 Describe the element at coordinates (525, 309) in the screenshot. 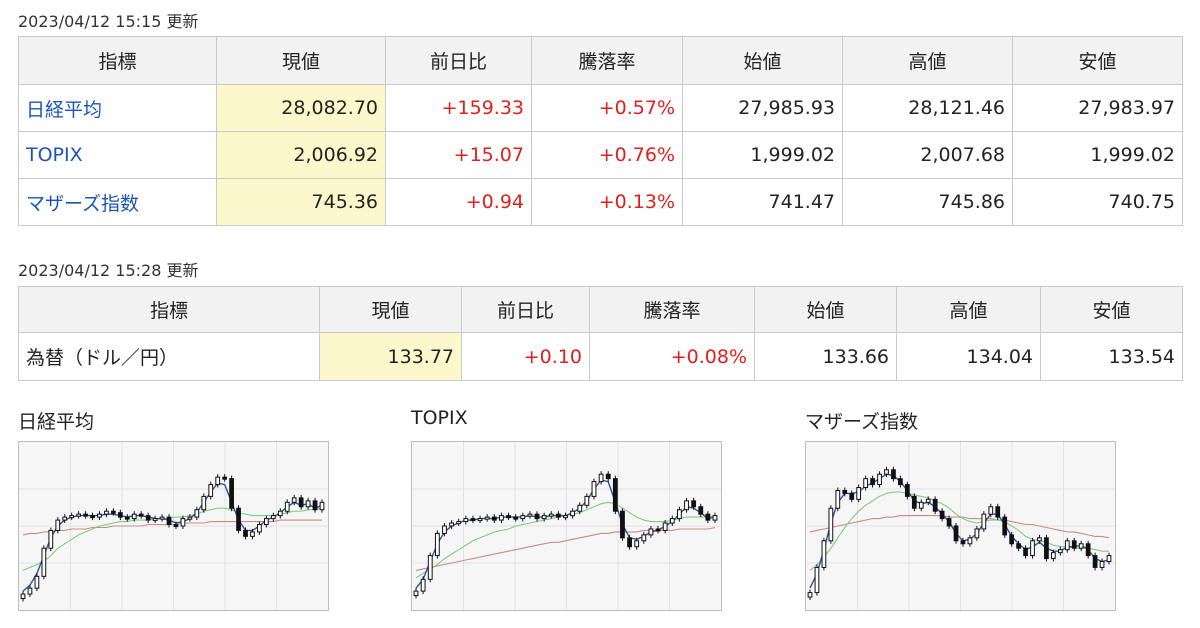

I see `header-change: 前日比` at that location.